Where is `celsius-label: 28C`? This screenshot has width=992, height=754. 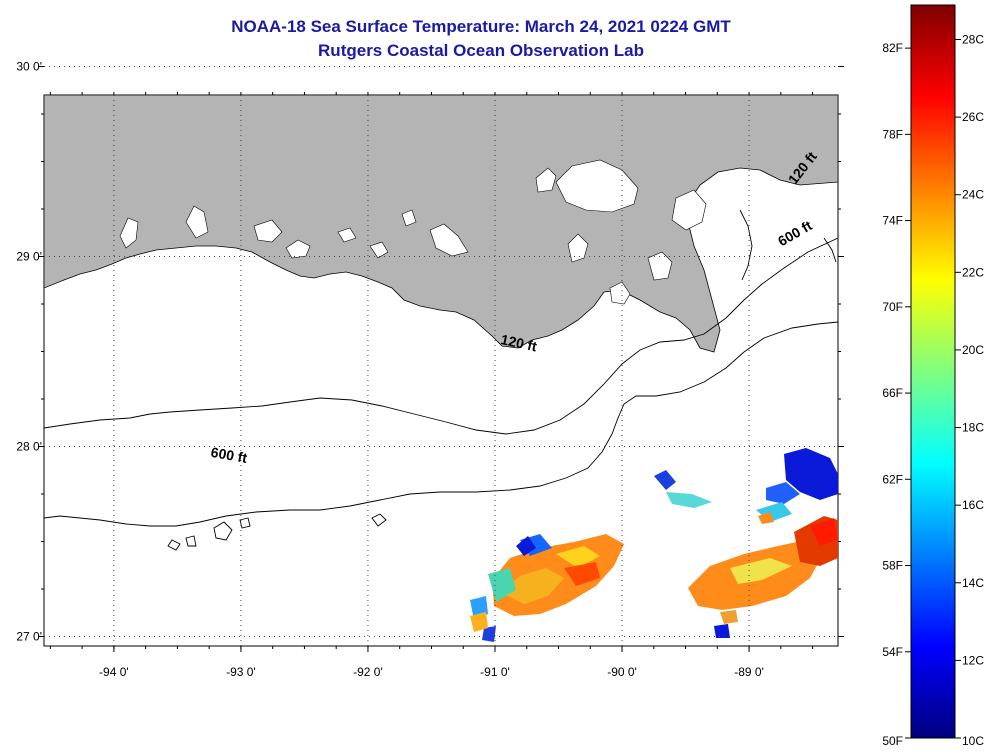 celsius-label: 28C is located at coordinates (973, 39).